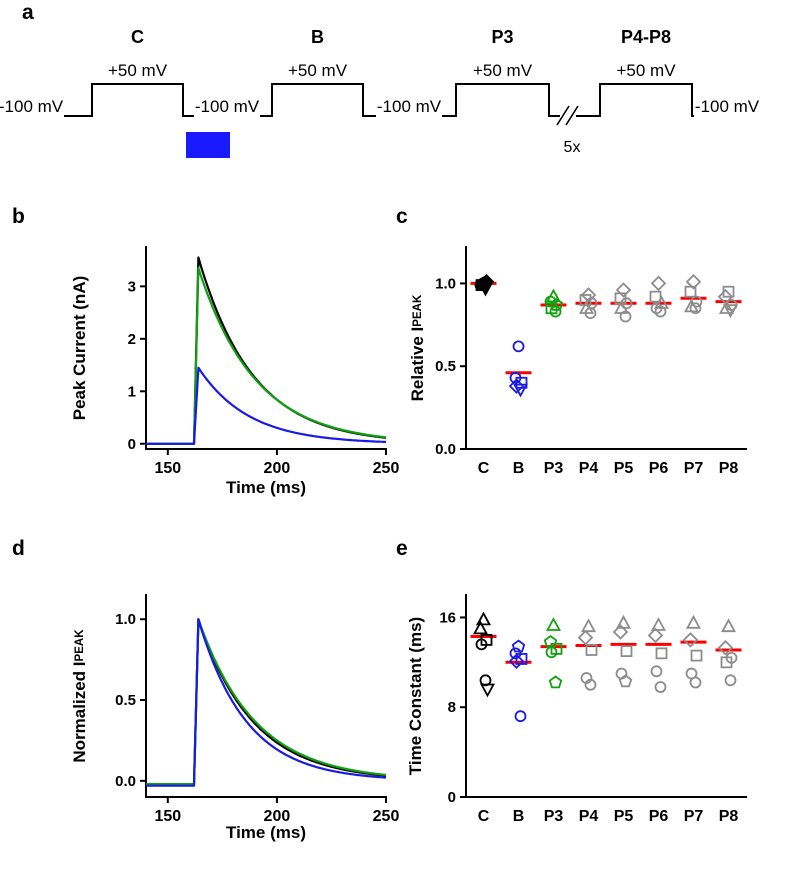  What do you see at coordinates (593, 709) in the screenshot?
I see `panel-e-chart: 0 8 16 C B P3 P4 P5 P6 P7 P8` at bounding box center [593, 709].